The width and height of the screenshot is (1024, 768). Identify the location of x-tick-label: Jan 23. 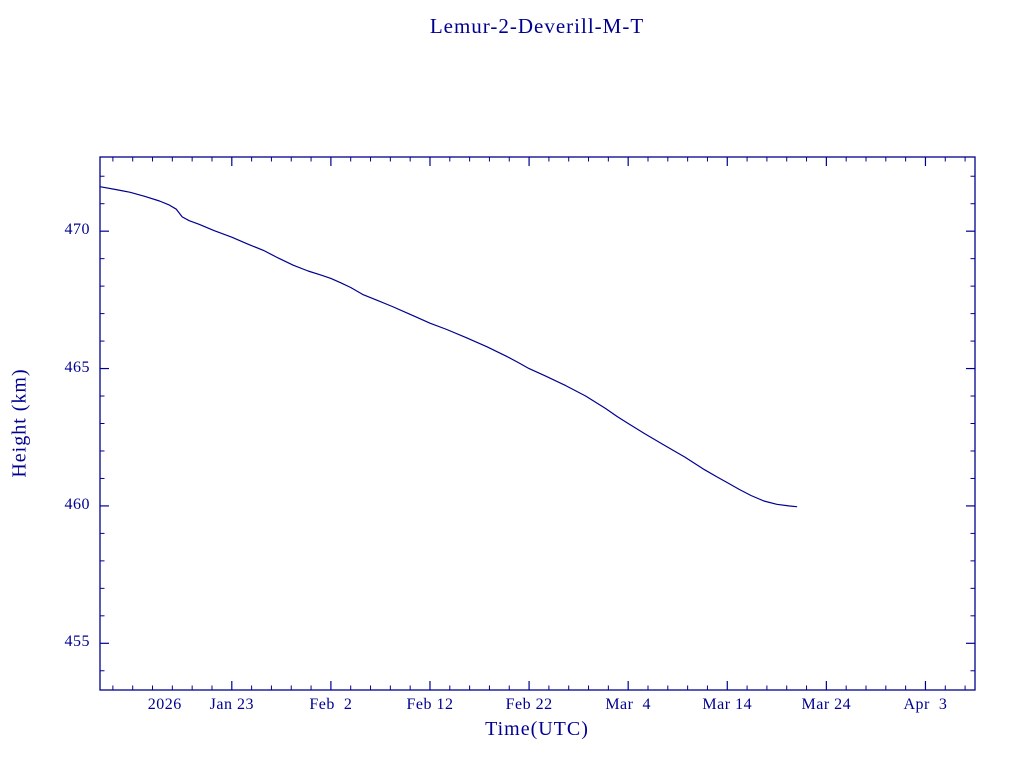
(231, 704).